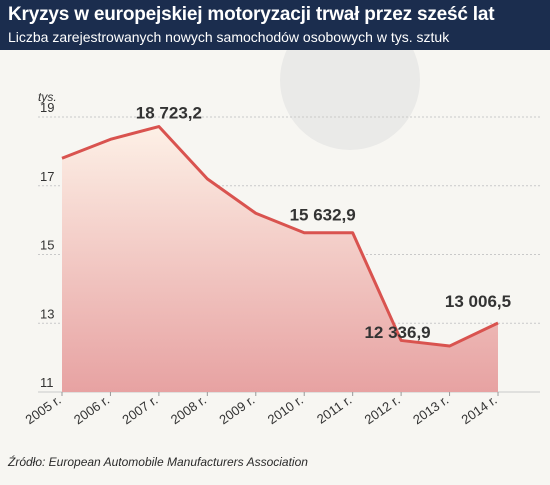  Describe the element at coordinates (47, 313) in the screenshot. I see `y-tick-label: 13` at that location.